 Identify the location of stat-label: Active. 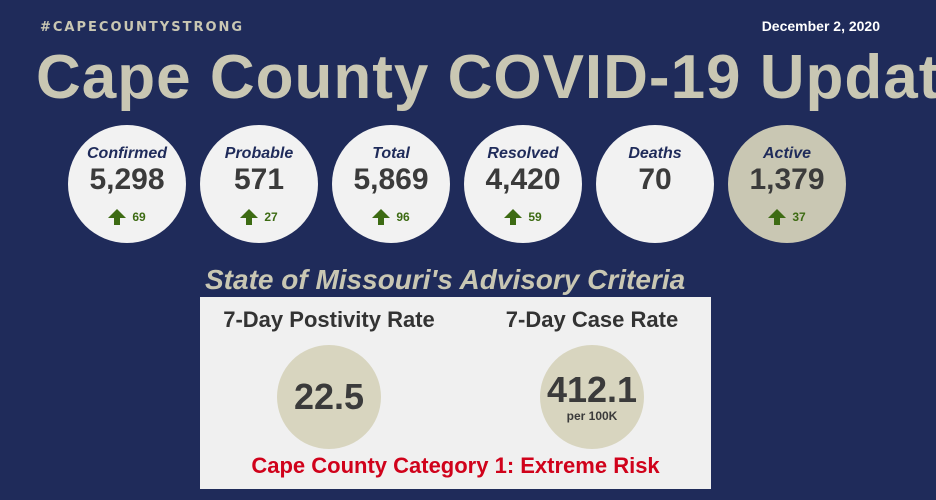
(787, 153).